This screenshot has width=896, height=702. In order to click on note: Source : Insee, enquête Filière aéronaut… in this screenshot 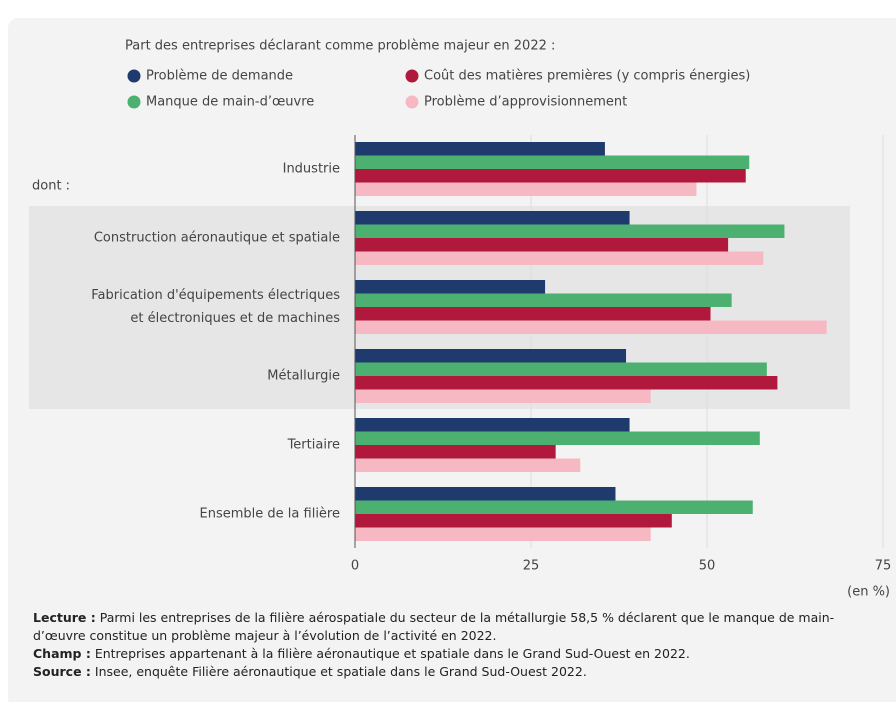, I will do `click(453, 672)`.